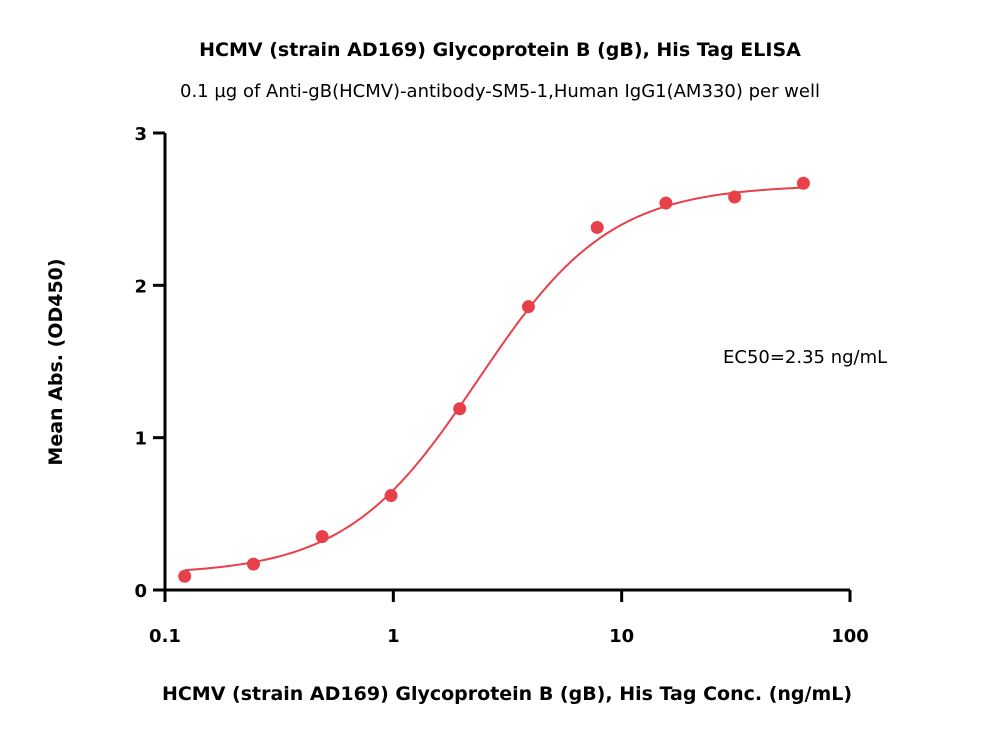  Describe the element at coordinates (140, 286) in the screenshot. I see `y-tick-label: 2` at that location.